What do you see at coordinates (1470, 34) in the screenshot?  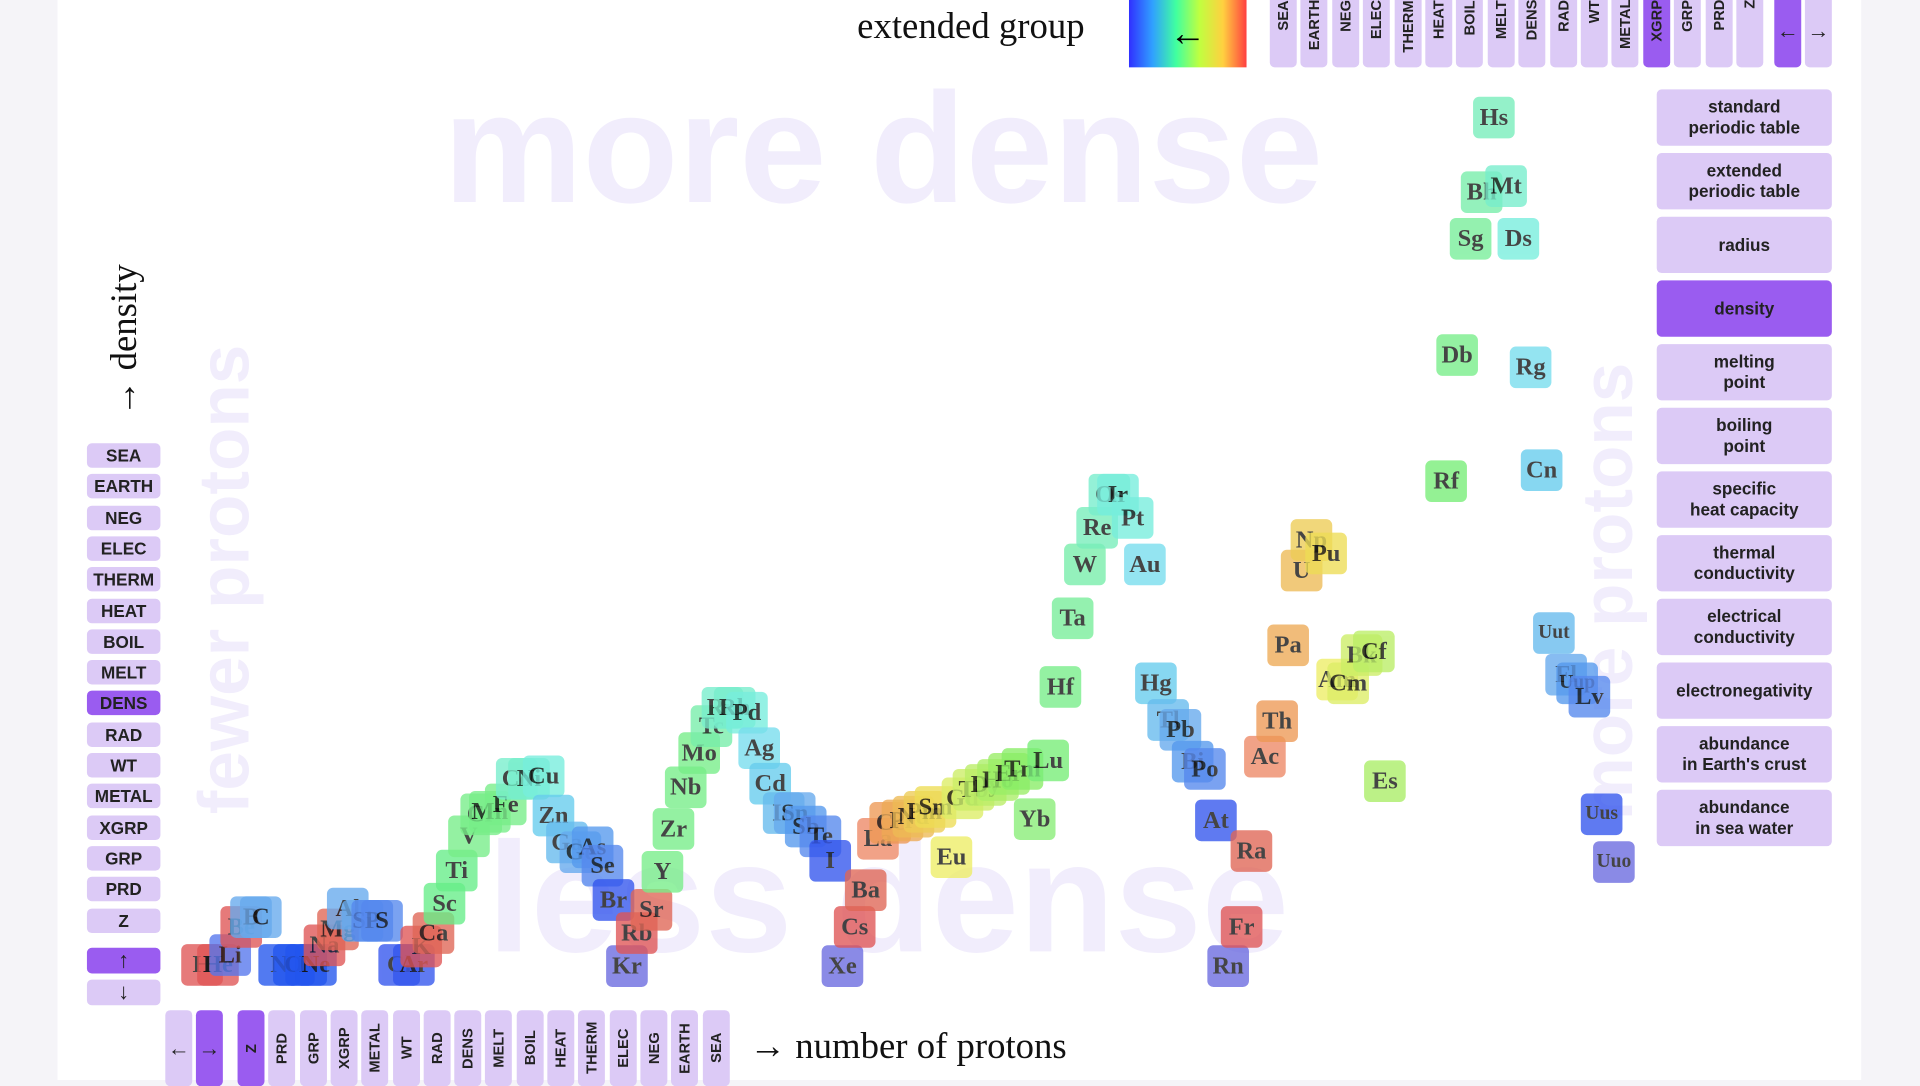 I see `color-button: BOIL` at bounding box center [1470, 34].